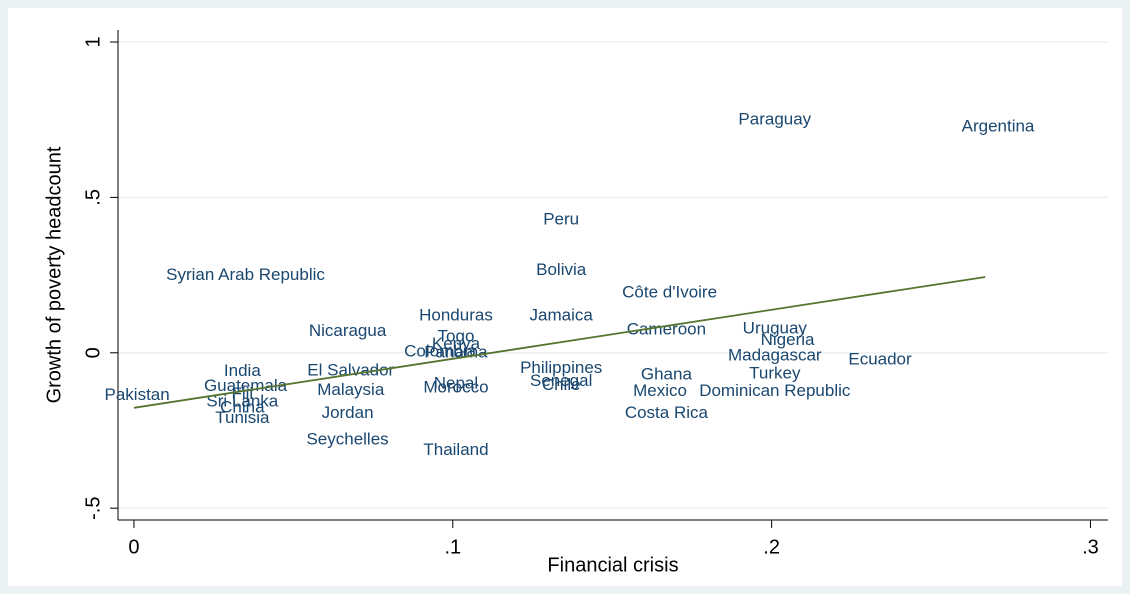  What do you see at coordinates (242, 370) in the screenshot?
I see `point-label: India` at bounding box center [242, 370].